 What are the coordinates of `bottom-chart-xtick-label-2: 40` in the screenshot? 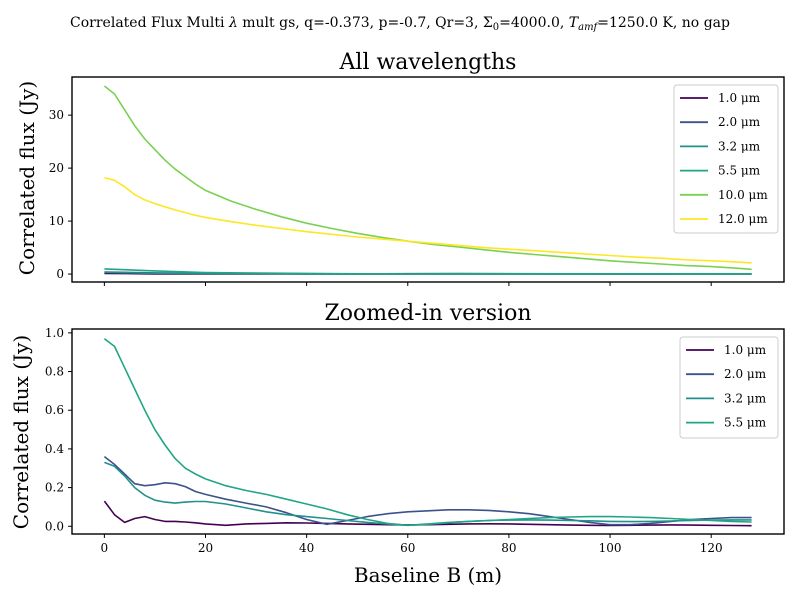 It's located at (306, 548).